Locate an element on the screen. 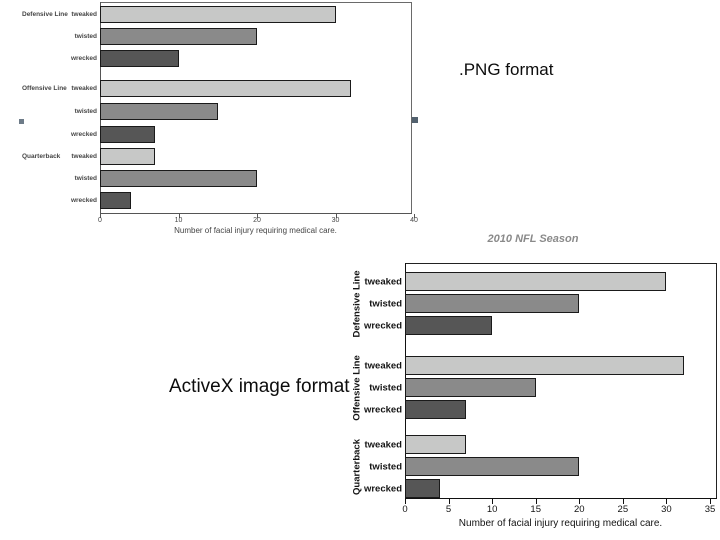 Image resolution: width=720 pixels, height=540 pixels. chart-title: 2010 NFL Season is located at coordinates (533, 239).